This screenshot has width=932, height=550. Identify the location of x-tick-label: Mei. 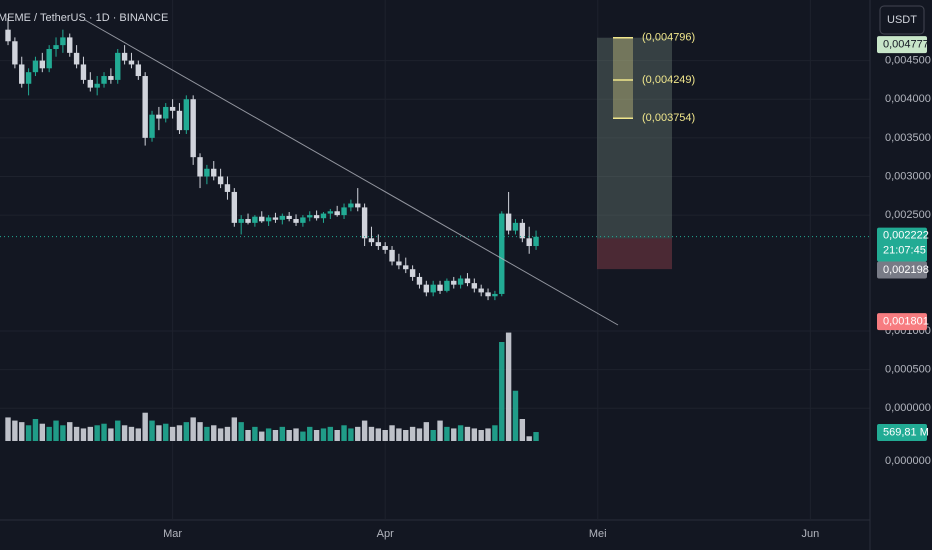
(598, 534).